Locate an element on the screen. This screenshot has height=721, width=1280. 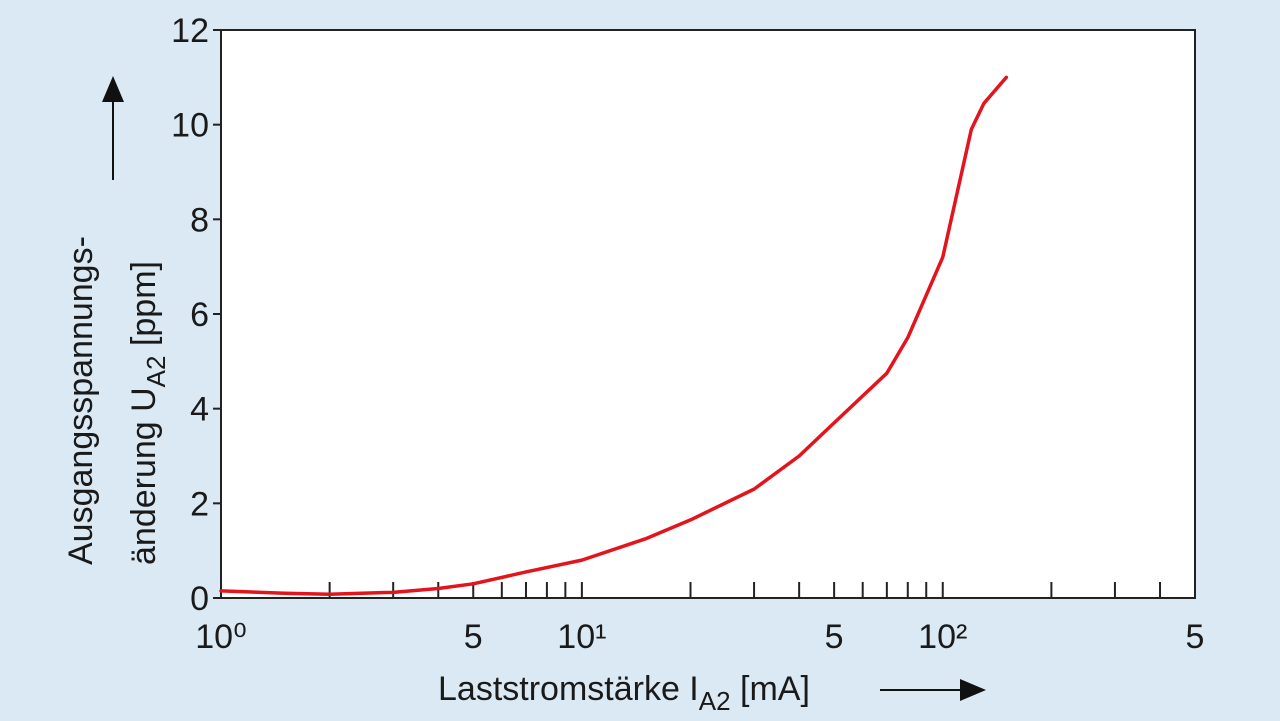
y-tick-label: 12 is located at coordinates (190, 31).